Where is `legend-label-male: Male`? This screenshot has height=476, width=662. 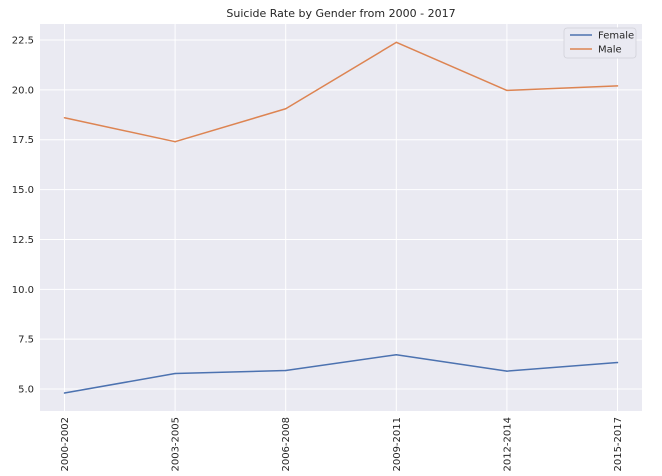 legend-label-male: Male is located at coordinates (610, 50).